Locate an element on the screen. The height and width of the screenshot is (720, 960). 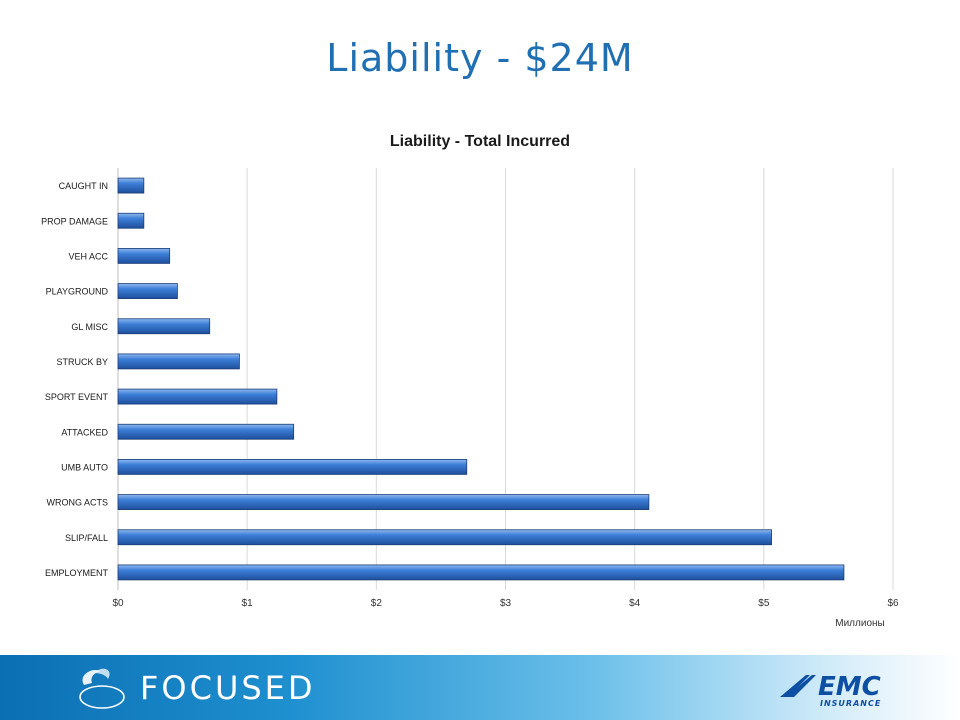
axis-units-label: Миллионы is located at coordinates (859, 623).